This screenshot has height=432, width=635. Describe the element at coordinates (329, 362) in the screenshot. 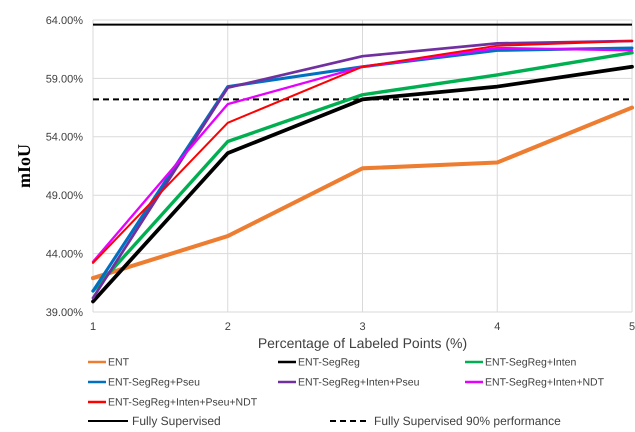

I see `legend-label: ENT-SegReg` at that location.